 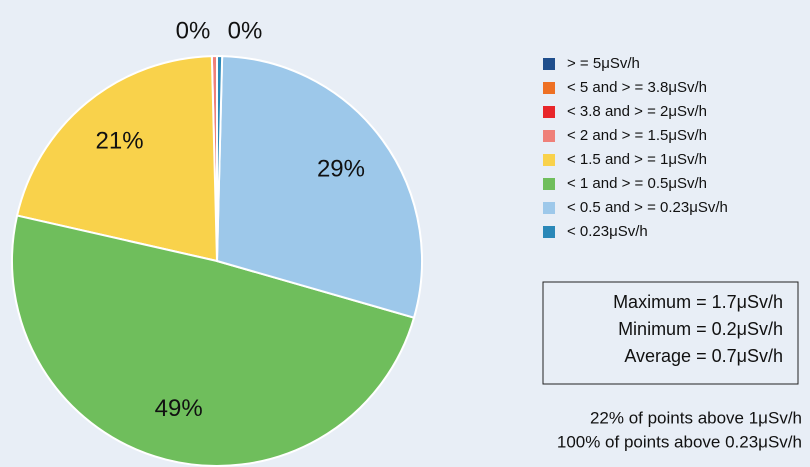 What do you see at coordinates (647, 207) in the screenshot?
I see `legend-label: < 0.5 and > = 0.23μSv/h` at bounding box center [647, 207].